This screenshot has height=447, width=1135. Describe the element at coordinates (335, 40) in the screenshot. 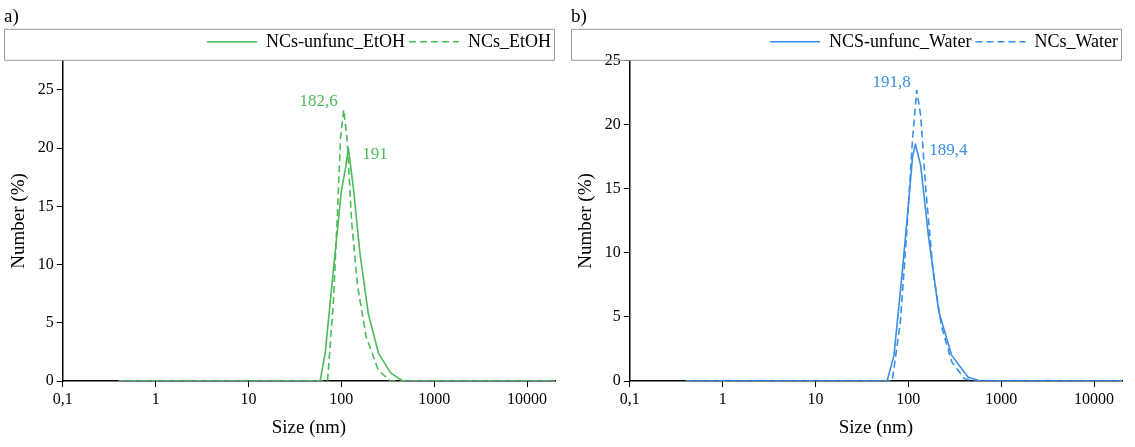

I see `legend-label: NCs-unfunc_EtOH` at that location.